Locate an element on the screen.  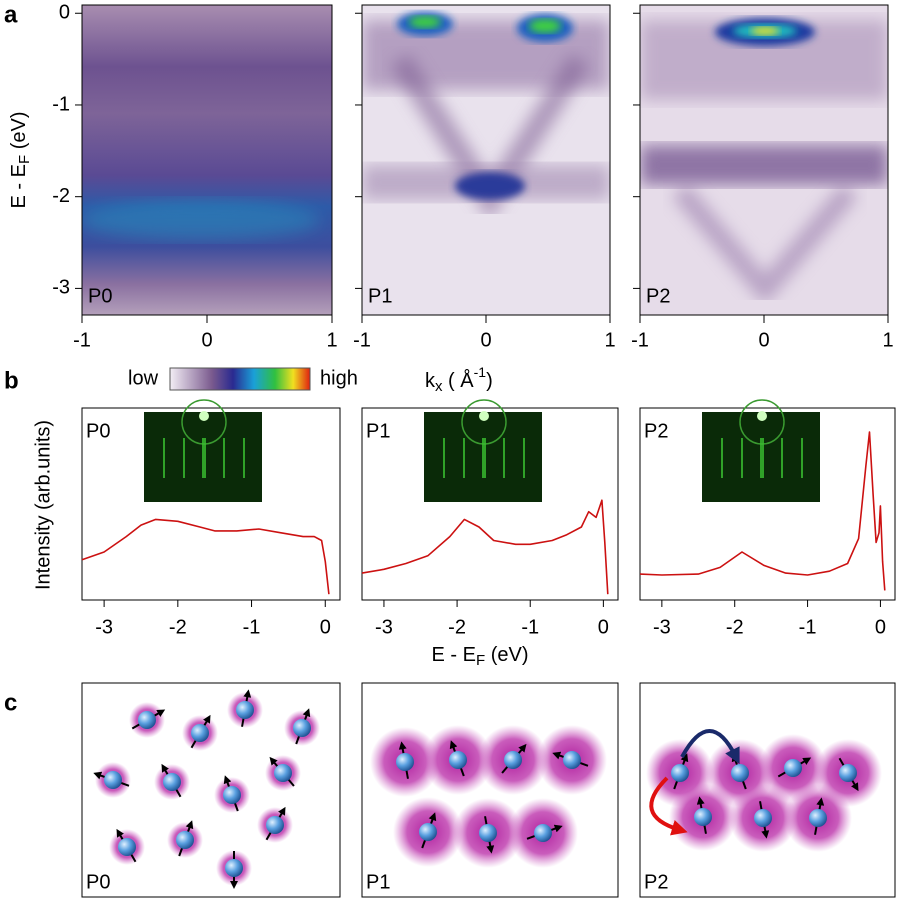
label-part: k is located at coordinates (430, 381).